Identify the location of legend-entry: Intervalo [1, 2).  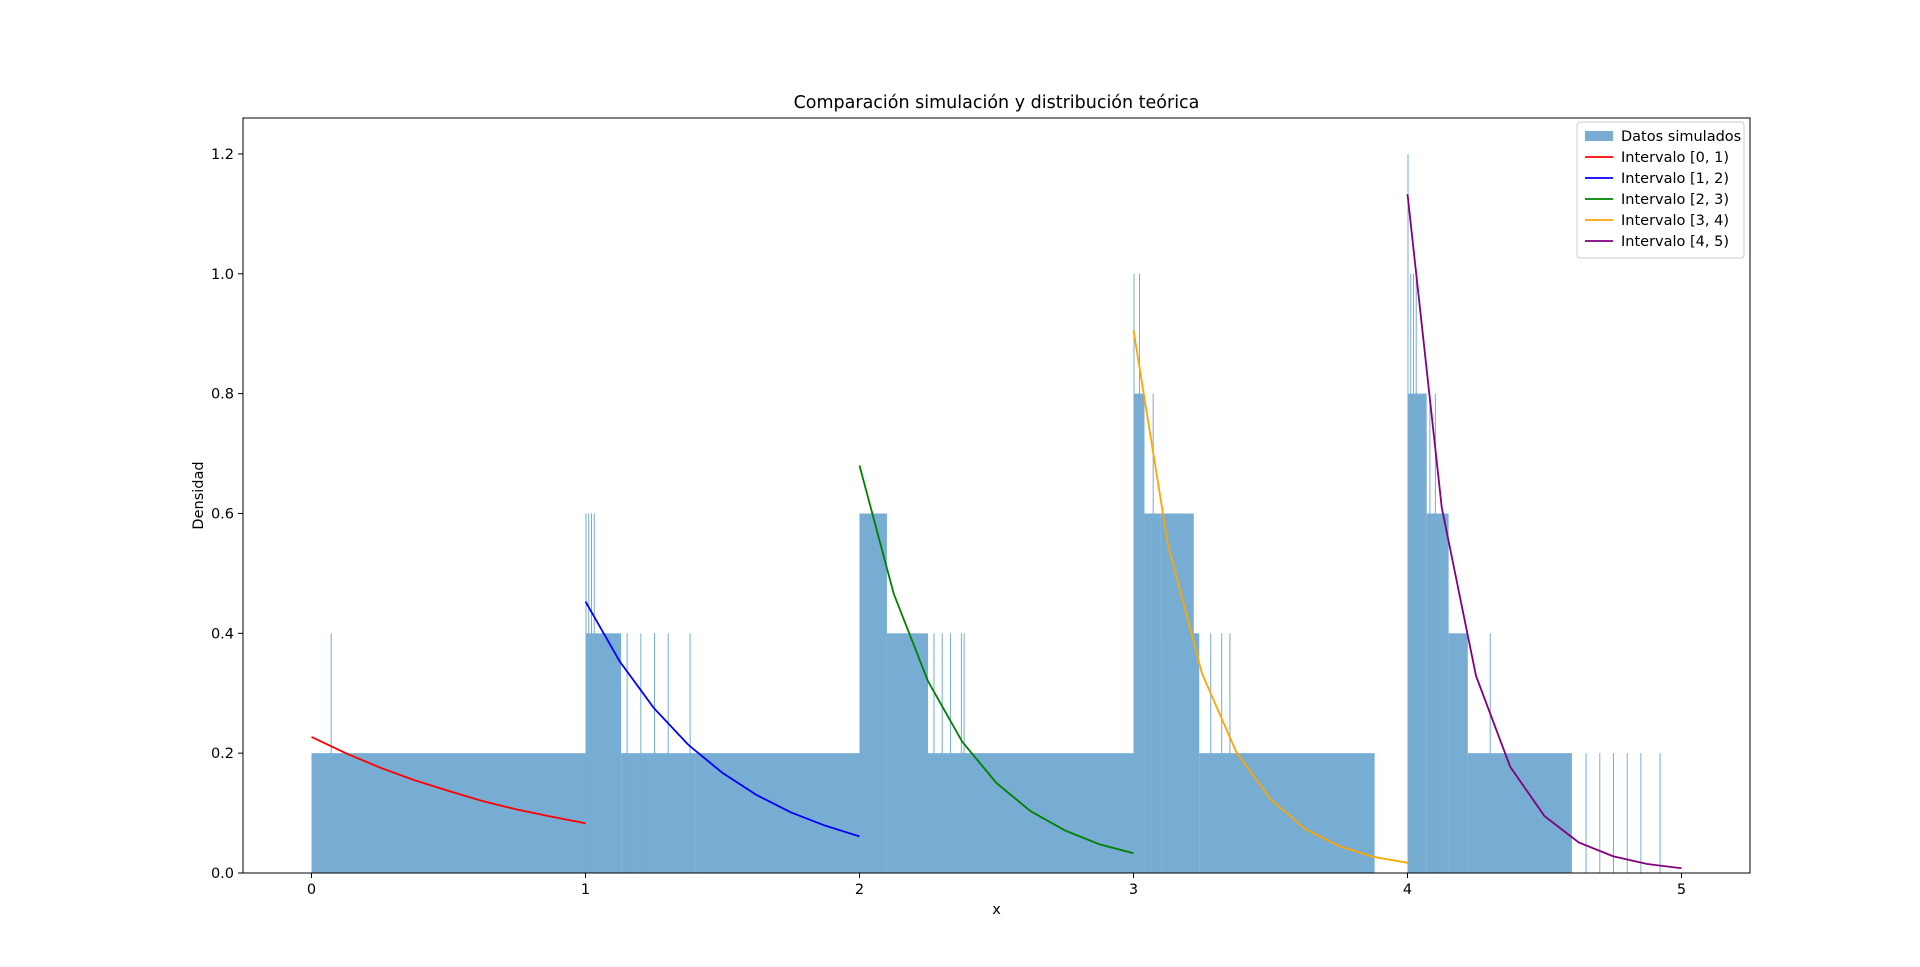
(1675, 179).